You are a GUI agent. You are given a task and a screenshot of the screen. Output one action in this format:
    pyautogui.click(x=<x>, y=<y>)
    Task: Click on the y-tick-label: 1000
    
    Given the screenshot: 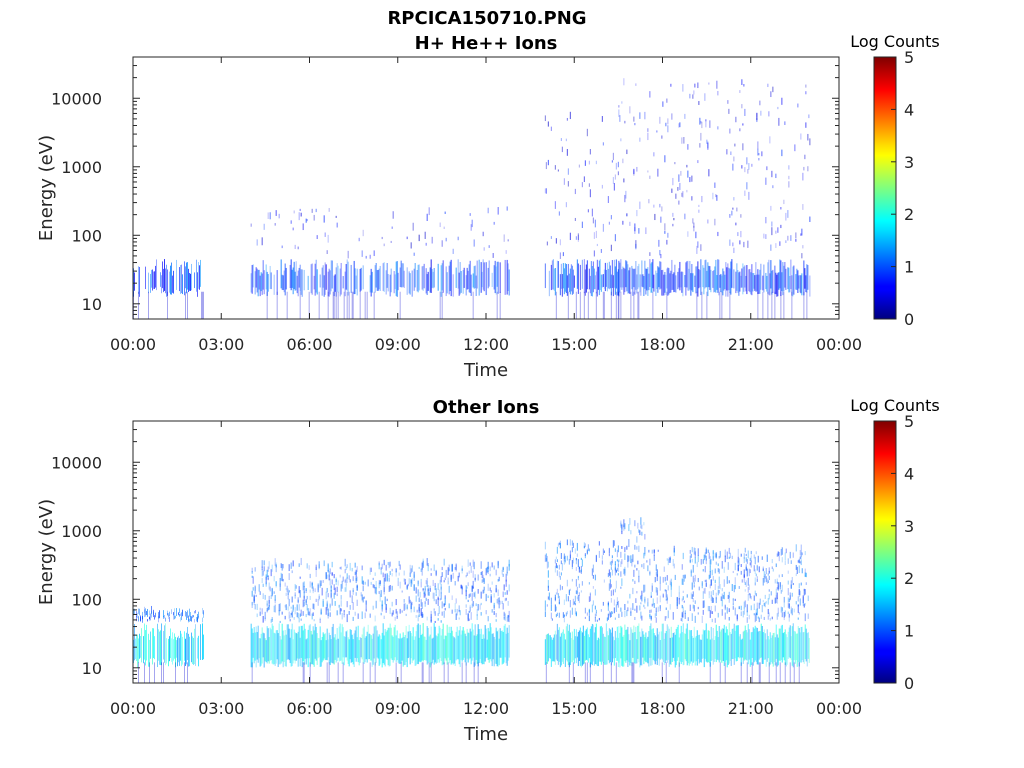 What is the action you would take?
    pyautogui.click(x=81, y=531)
    